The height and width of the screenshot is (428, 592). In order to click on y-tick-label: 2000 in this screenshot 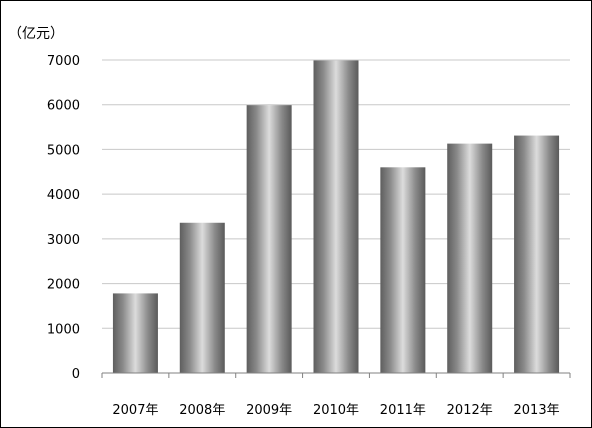, I will do `click(63, 285)`.